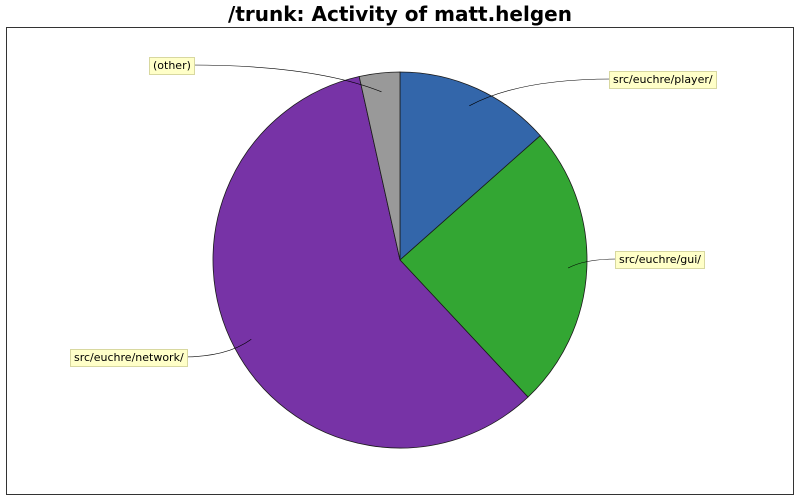  What do you see at coordinates (592, 263) in the screenshot?
I see `leader-line-gui` at bounding box center [592, 263].